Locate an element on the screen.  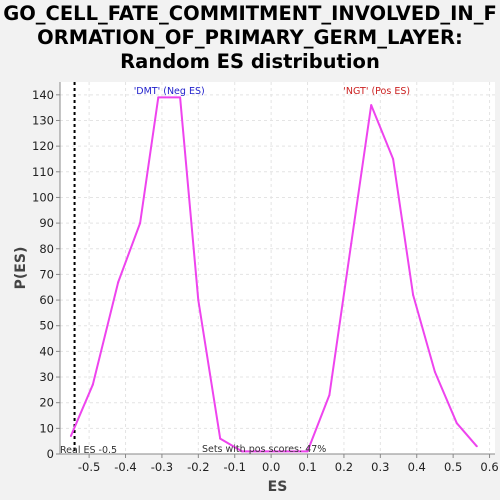
y-tick-label: 70 is located at coordinates (46, 274).